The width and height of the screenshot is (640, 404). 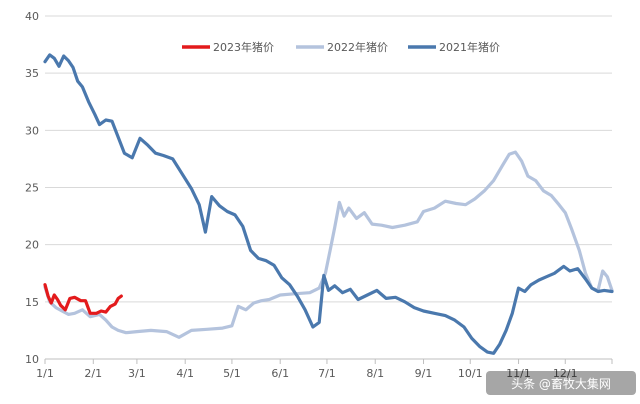 I want to click on x-axis-ticks: 1/1 2/1 3/1 4/1 5/1 6/1 7/1 8/1 9/1 10/1 11/1 12/1, so click(x=306, y=373).